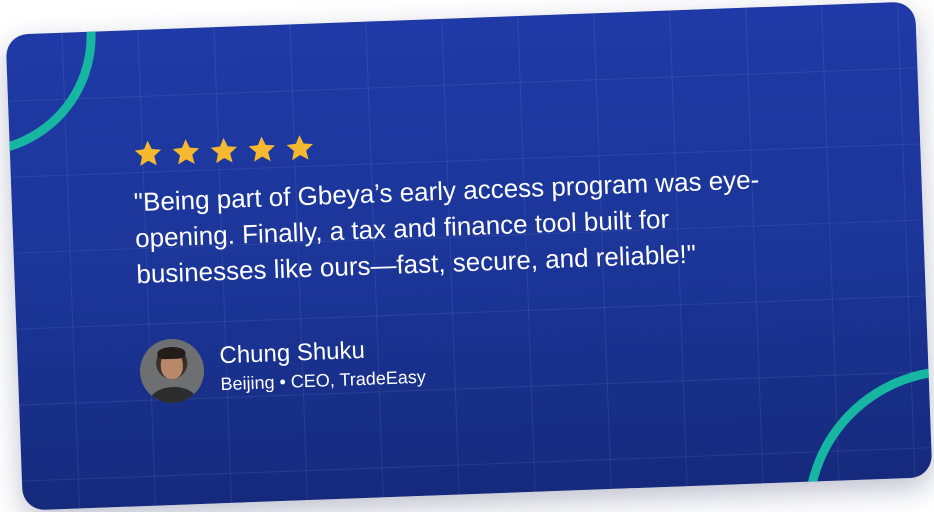 This screenshot has height=512, width=934. What do you see at coordinates (173, 395) in the screenshot?
I see `avatar-shoulders` at bounding box center [173, 395].